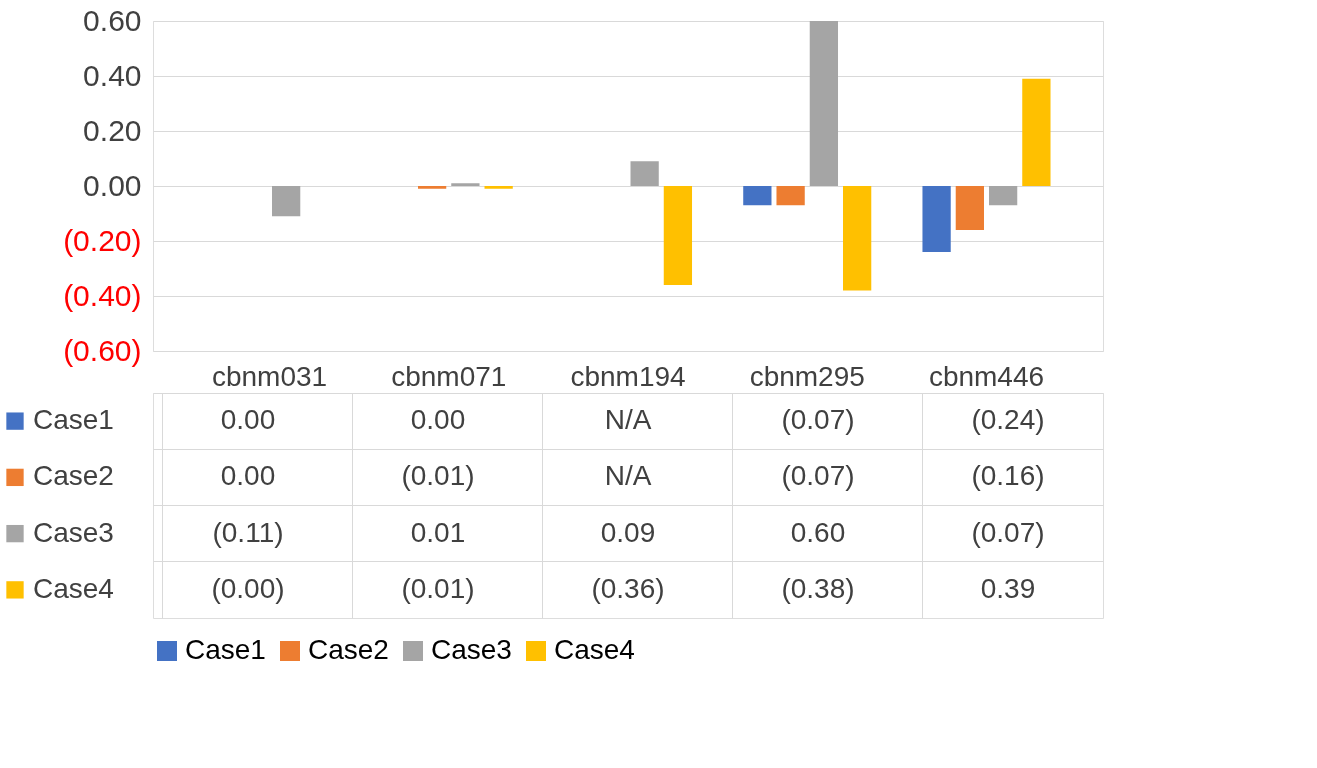 This screenshot has width=1317, height=768. Describe the element at coordinates (594, 649) in the screenshot. I see `legend-label: Case4` at that location.